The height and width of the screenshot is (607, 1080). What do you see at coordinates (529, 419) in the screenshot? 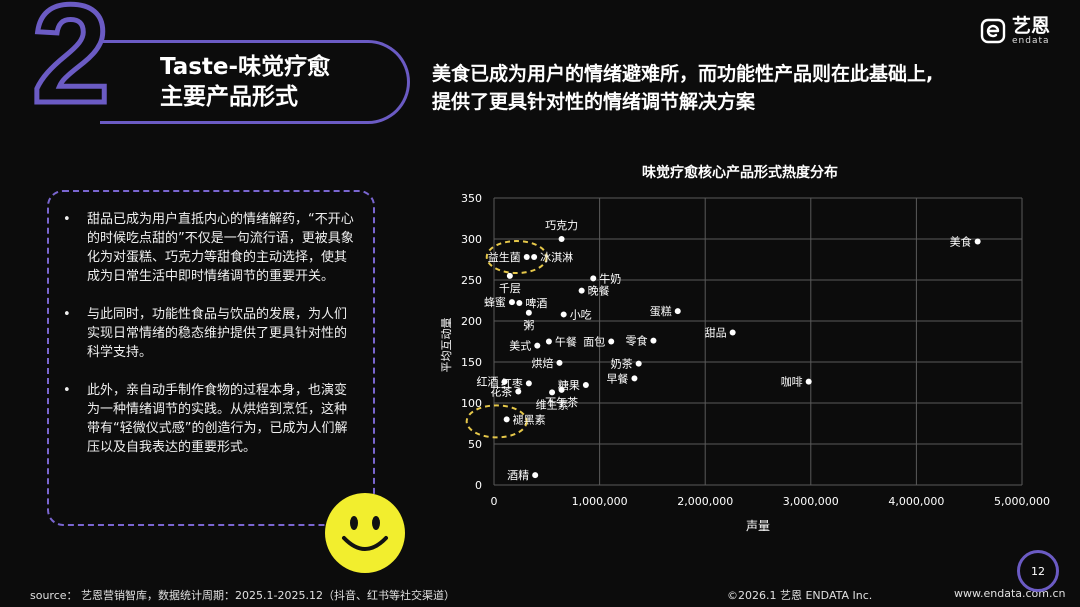
I see `point-label: 褪黑素` at bounding box center [529, 419].